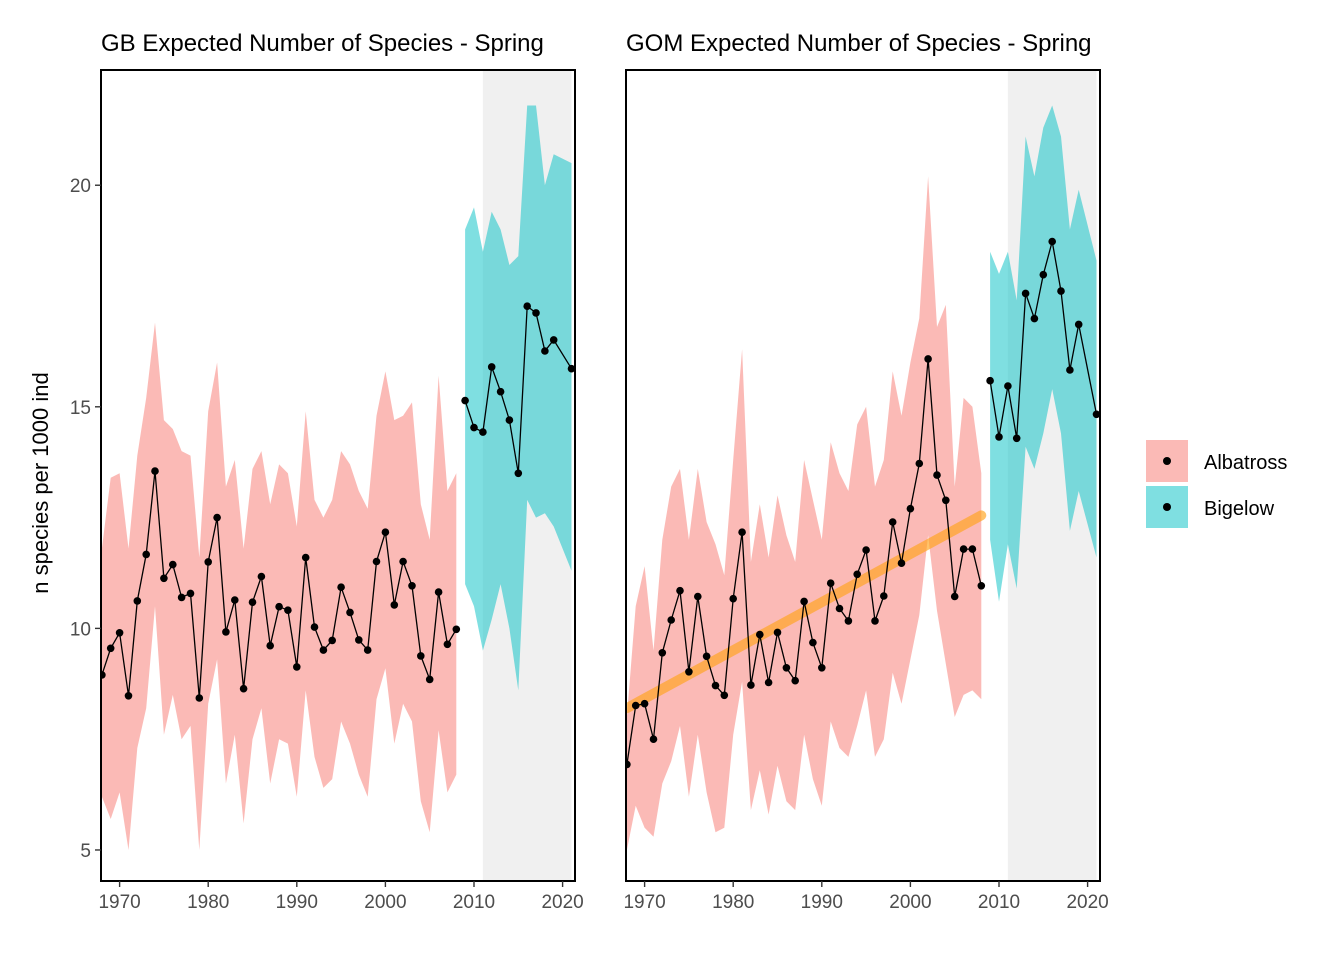 This screenshot has width=1344, height=960. Describe the element at coordinates (288, 610) in the screenshot. I see `point-gb-albatross-1989` at that location.